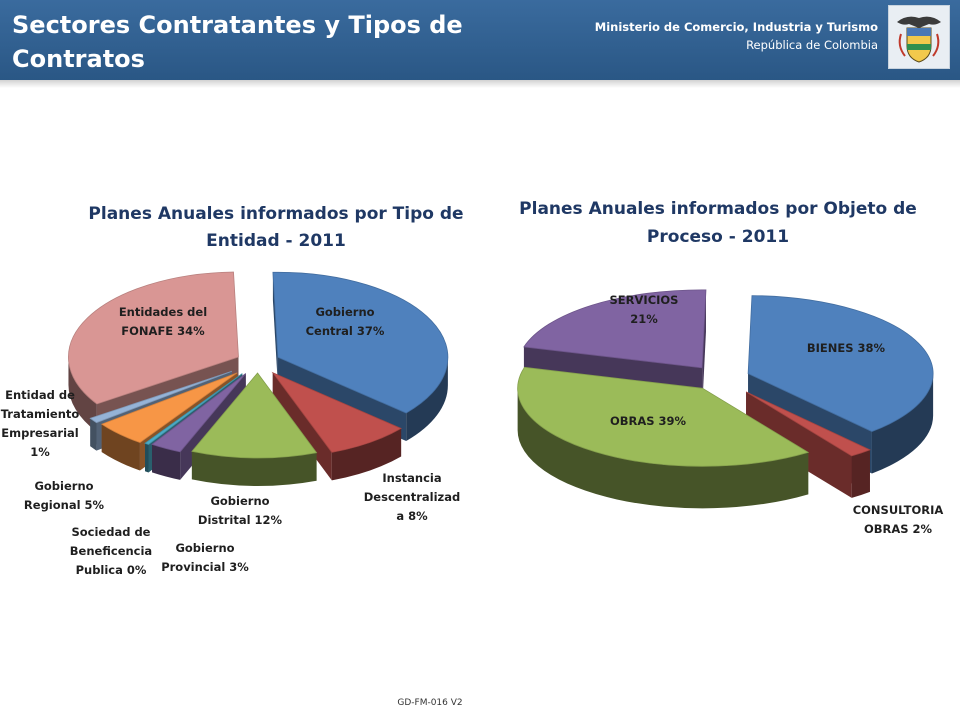  What do you see at coordinates (275, 214) in the screenshot?
I see `chart1-title-line1: Planes Anuales informados por Tipo de` at bounding box center [275, 214].